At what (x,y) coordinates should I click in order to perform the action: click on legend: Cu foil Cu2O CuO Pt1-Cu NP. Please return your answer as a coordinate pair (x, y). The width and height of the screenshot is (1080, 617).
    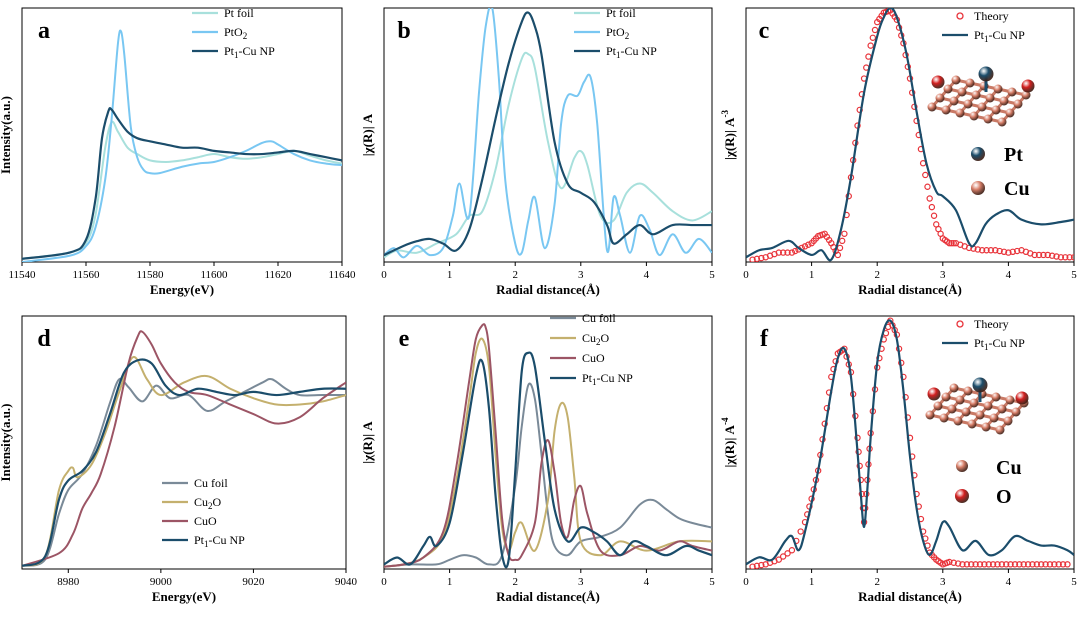
    Looking at the image, I should click on (591, 349).